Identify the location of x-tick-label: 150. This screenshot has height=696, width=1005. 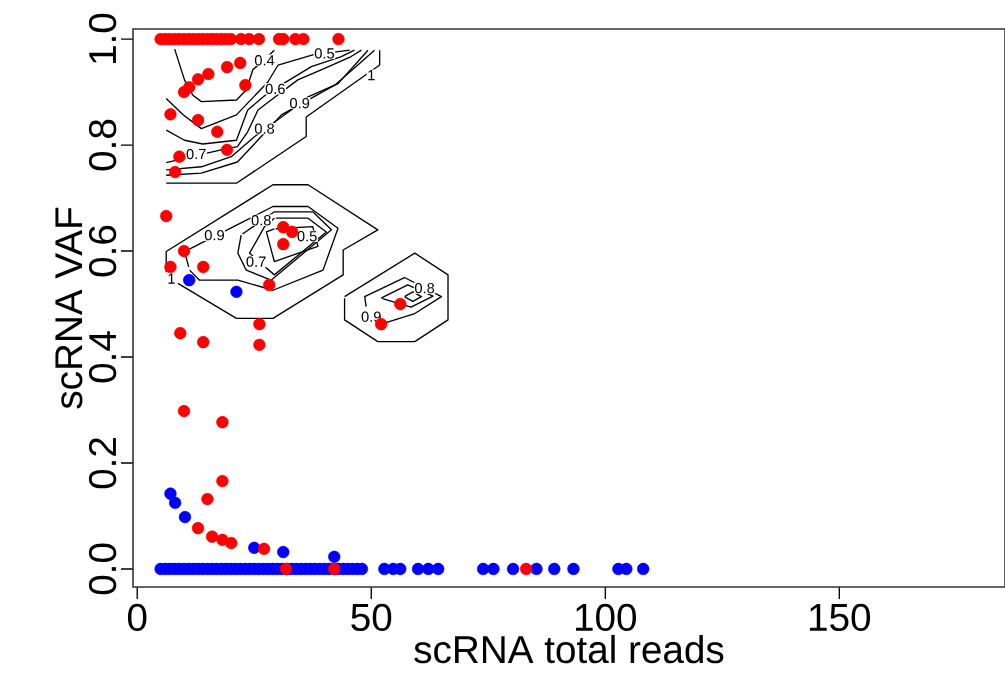
(840, 617).